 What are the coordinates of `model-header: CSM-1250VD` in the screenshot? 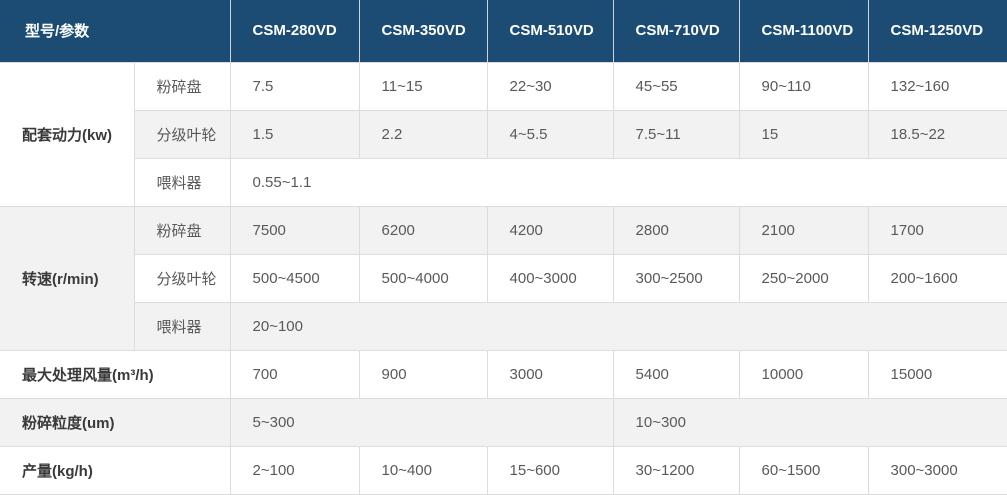 It's located at (937, 31).